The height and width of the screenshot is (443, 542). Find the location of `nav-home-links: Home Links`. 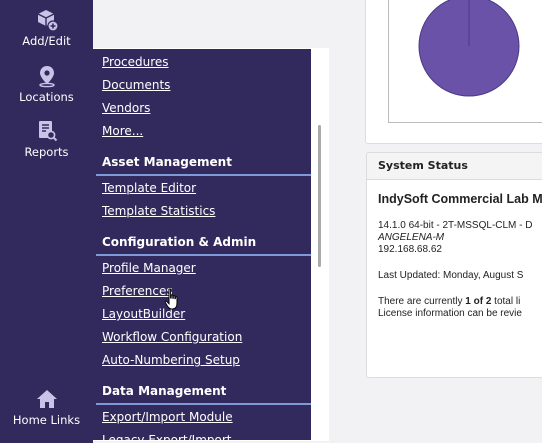

nav-home-links: Home Links is located at coordinates (46, 407).